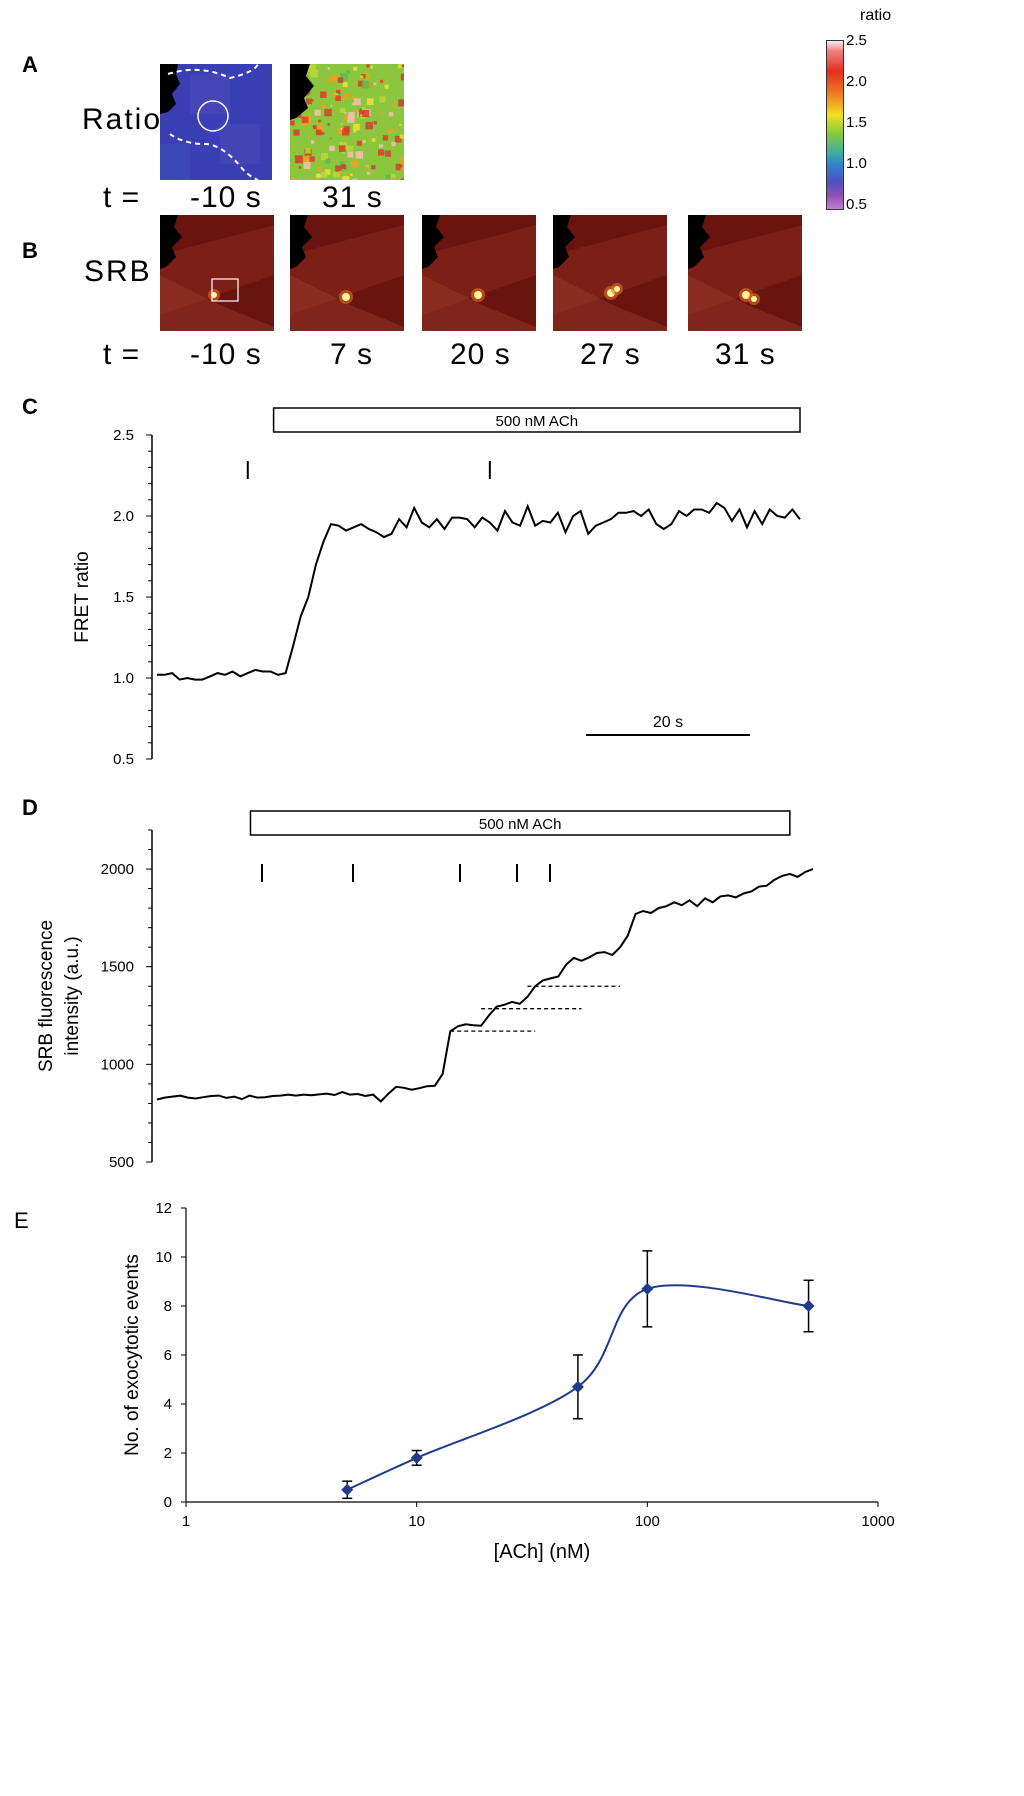 The image size is (1024, 1796). What do you see at coordinates (856, 122) in the screenshot?
I see `colorbar-tick: 1.5` at bounding box center [856, 122].